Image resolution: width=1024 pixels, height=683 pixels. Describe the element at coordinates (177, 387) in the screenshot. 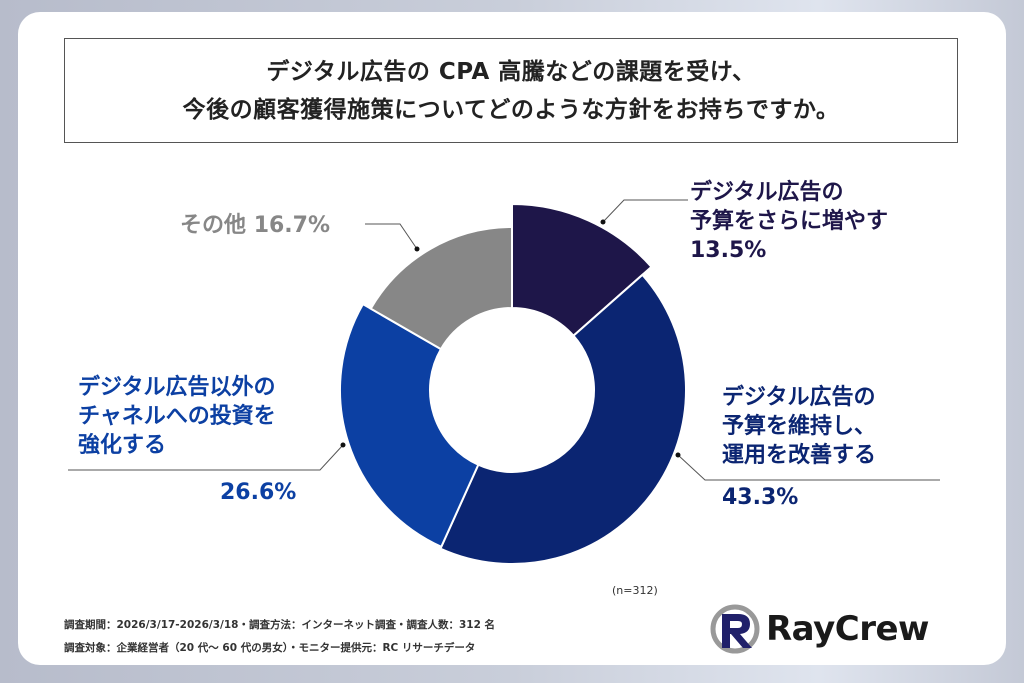

I see `slice-2-label-line: デジタル広告以外の` at that location.